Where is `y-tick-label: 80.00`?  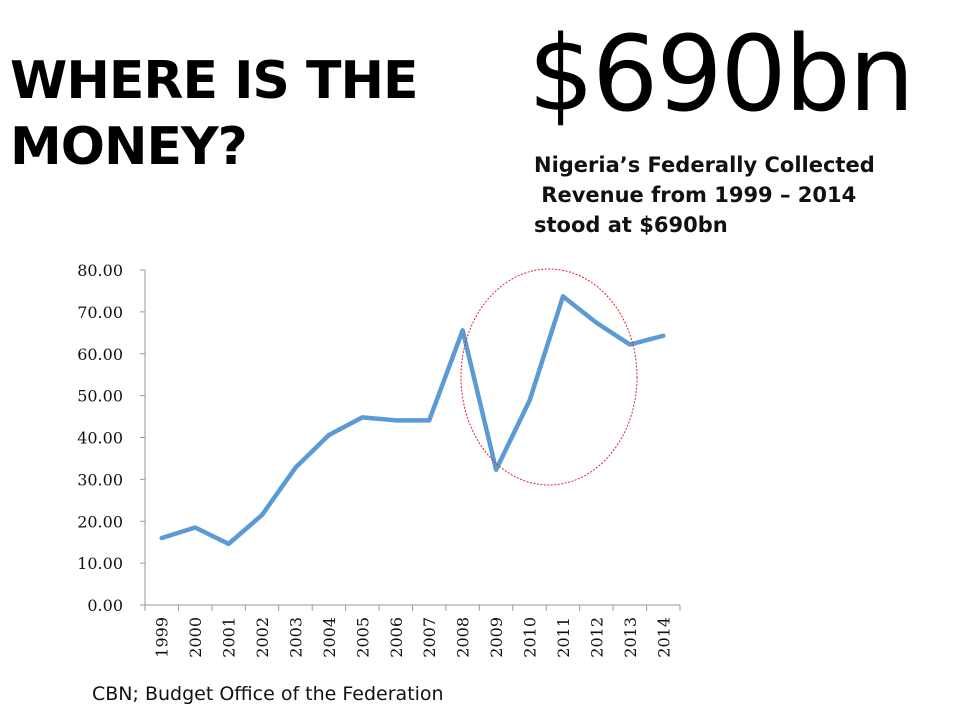 y-tick-label: 80.00 is located at coordinates (100, 270).